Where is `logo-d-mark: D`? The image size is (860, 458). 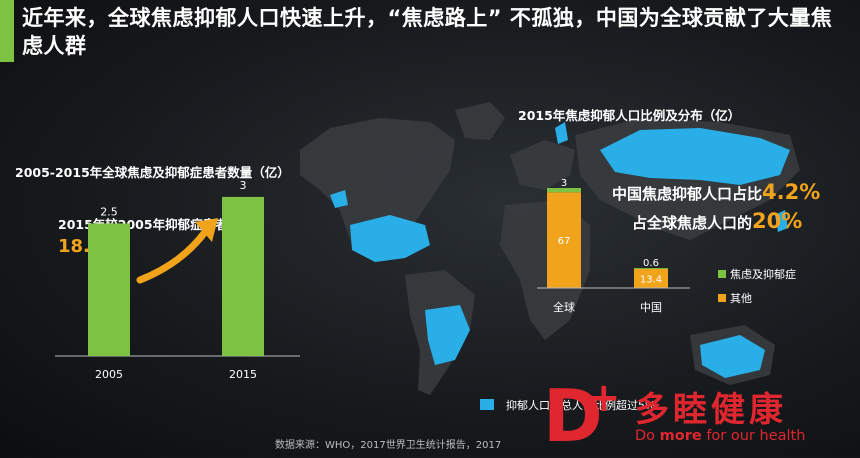 logo-d-mark: D is located at coordinates (573, 416).